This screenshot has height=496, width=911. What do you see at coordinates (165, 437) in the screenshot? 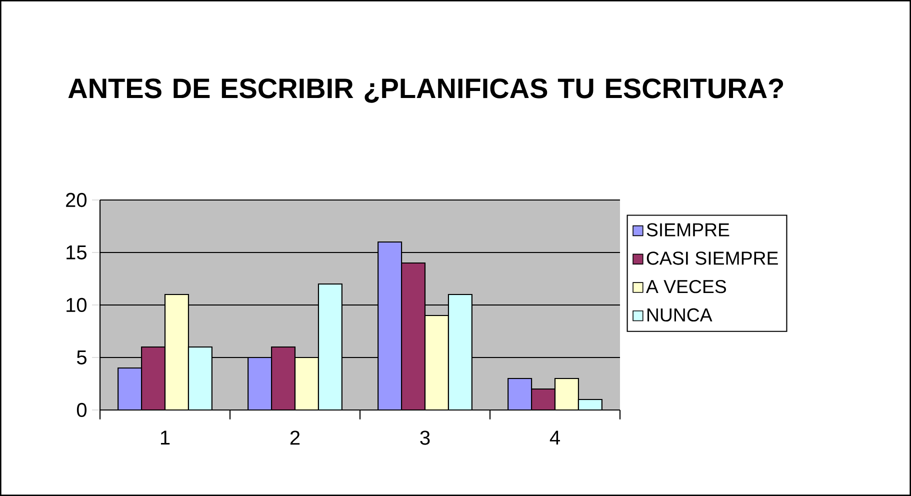
I see `x-tick-label: 1` at bounding box center [165, 437].